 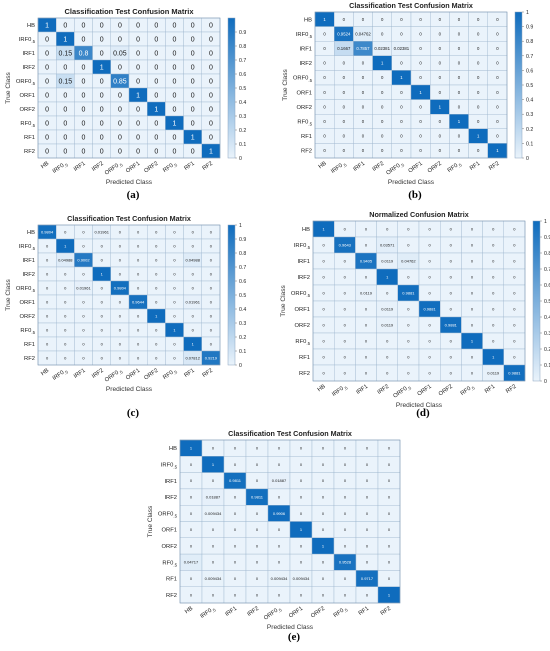 I want to click on x-tick-label: IRF0.5, so click(x=340, y=390).